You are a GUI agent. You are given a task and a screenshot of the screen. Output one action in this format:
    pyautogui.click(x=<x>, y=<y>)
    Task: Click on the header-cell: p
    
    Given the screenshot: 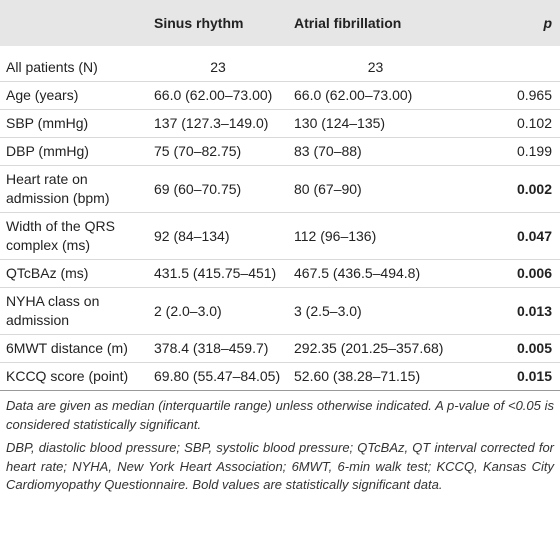 What is the action you would take?
    pyautogui.click(x=547, y=23)
    